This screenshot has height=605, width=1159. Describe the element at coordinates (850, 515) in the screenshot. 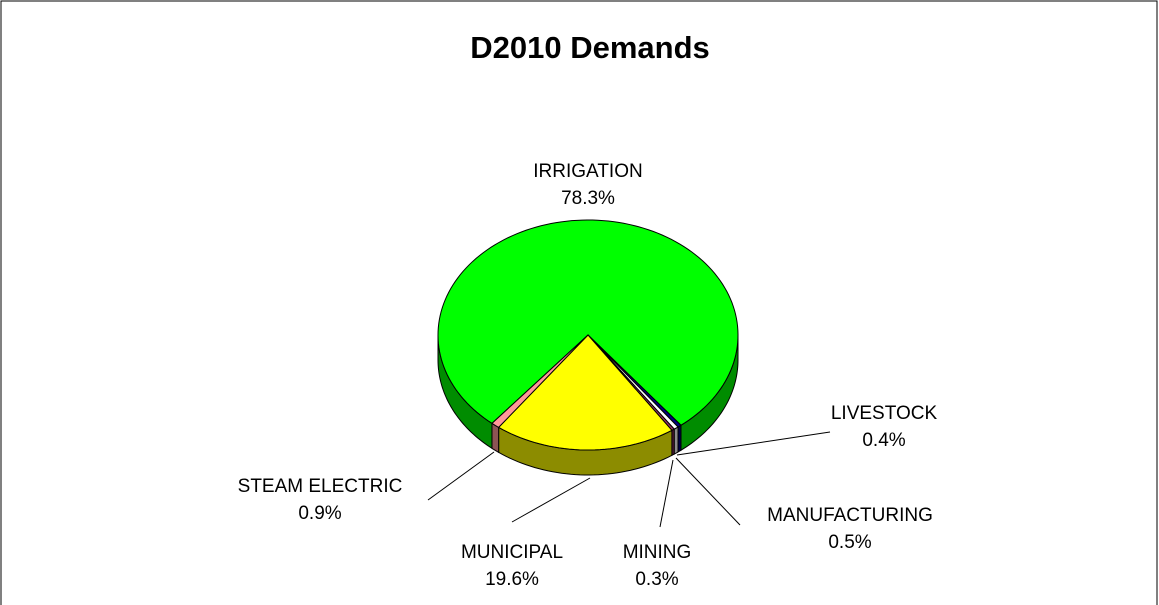

I see `slice-label: MANUFACTURING` at that location.